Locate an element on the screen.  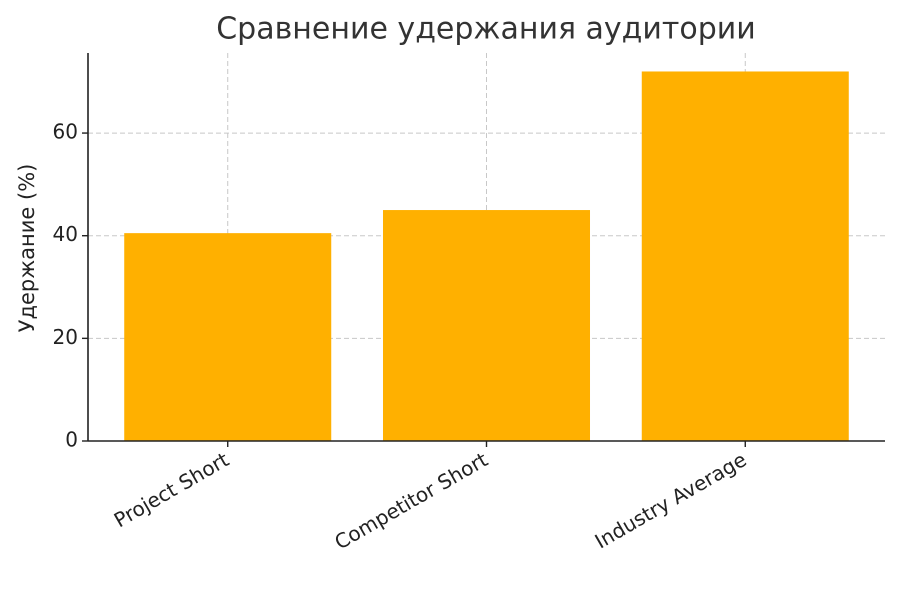
y-tick-label: 20 is located at coordinates (65, 337).